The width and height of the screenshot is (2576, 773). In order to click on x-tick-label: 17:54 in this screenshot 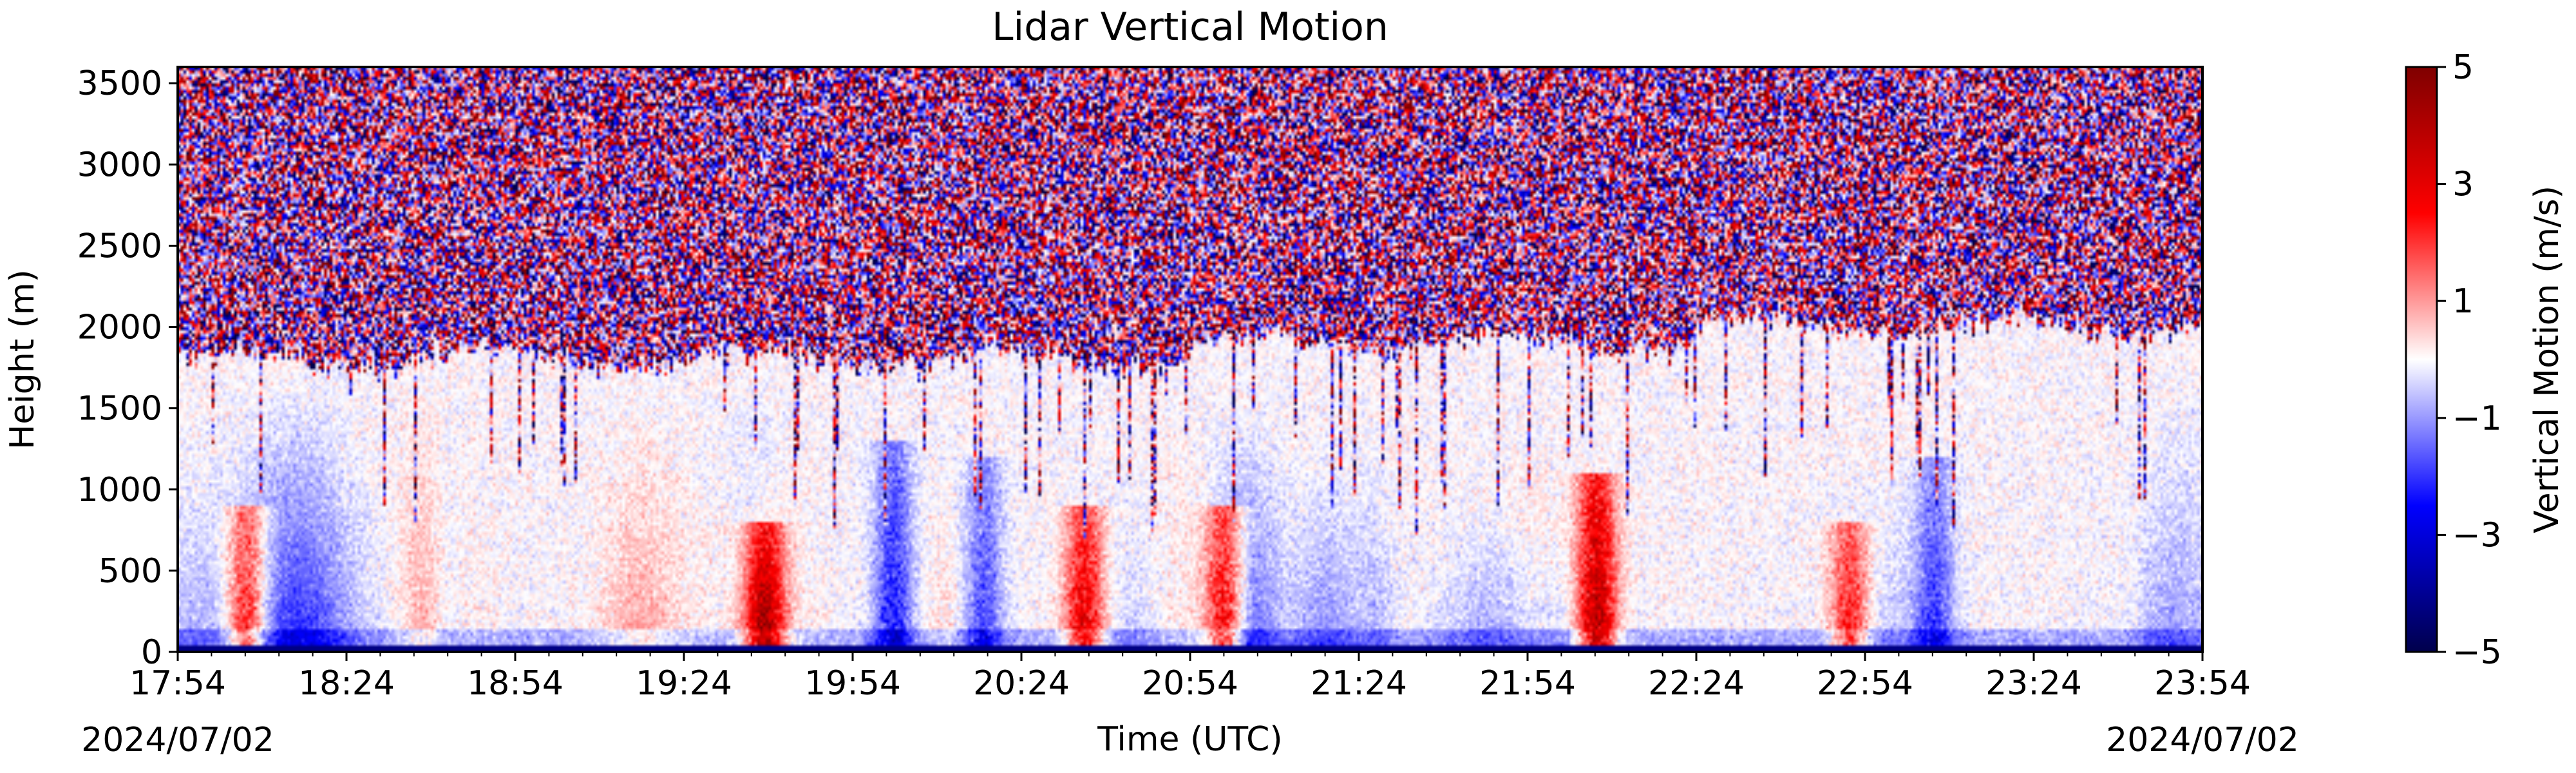, I will do `click(177, 684)`.